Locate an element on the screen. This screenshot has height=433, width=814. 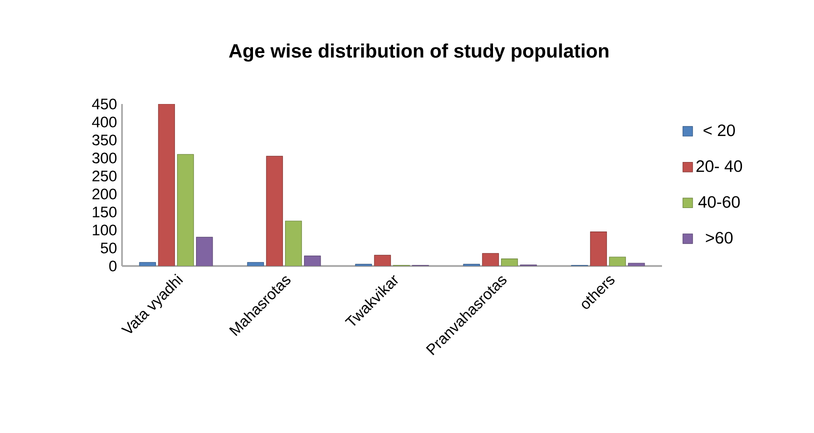
y-tick-label: 50 is located at coordinates (108, 248).